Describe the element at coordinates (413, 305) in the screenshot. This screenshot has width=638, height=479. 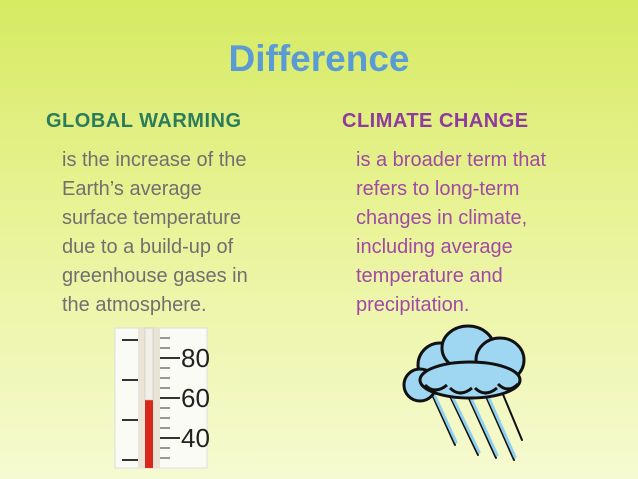
I see `body-line: precipitation.` at that location.